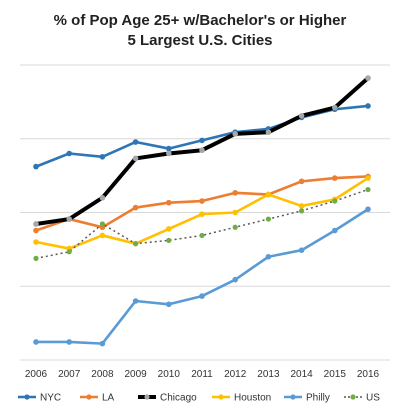 This screenshot has height=417, width=400. What do you see at coordinates (235, 374) in the screenshot?
I see `x-tick-label: 2012` at bounding box center [235, 374].